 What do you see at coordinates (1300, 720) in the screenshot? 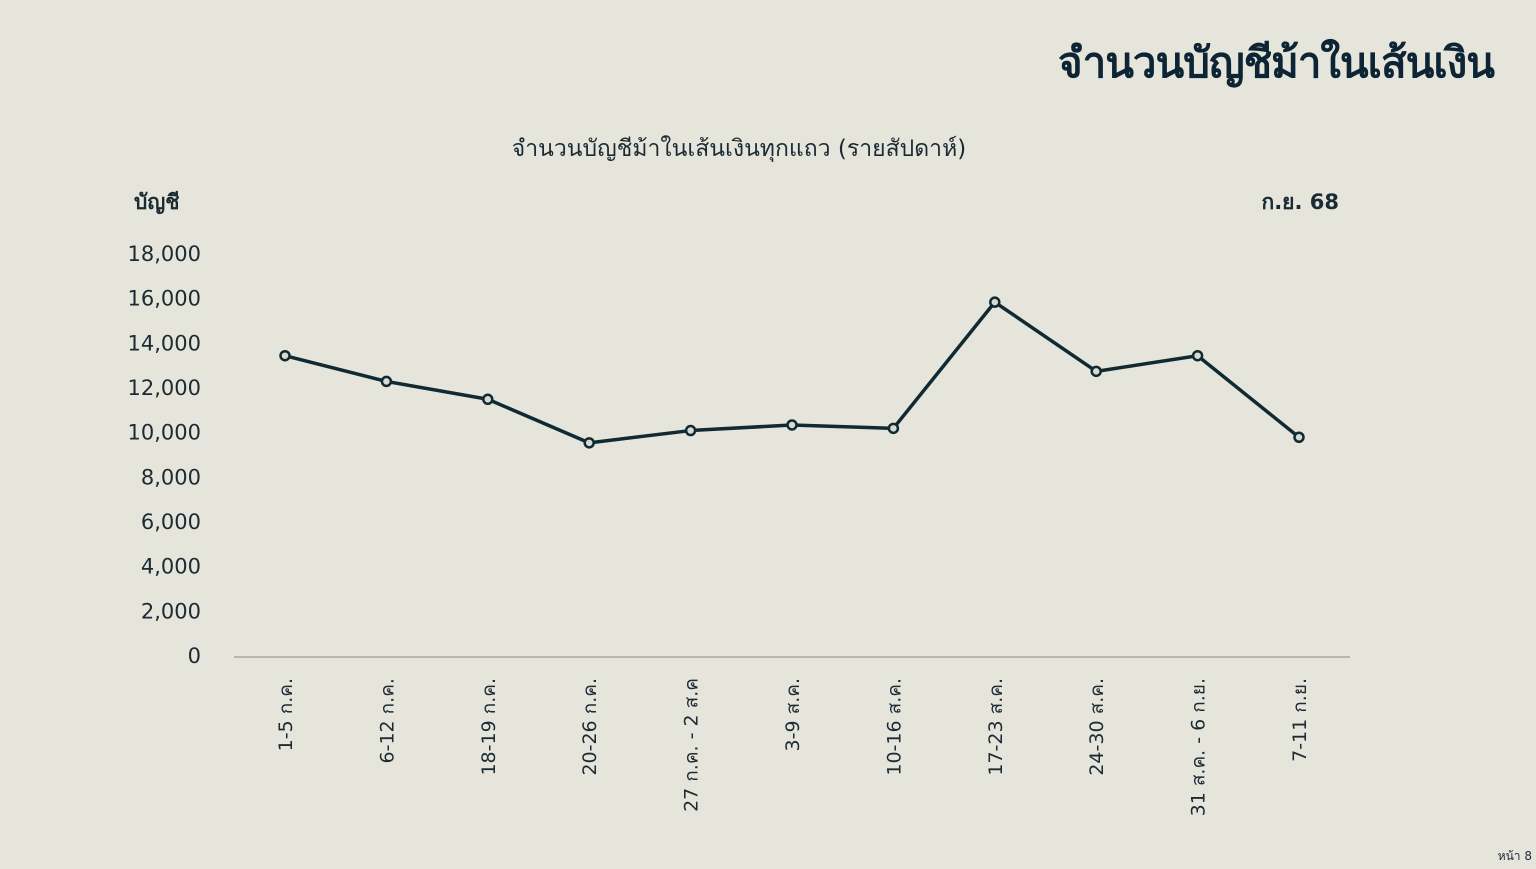
I see `x-tick-label: 7-11 ก.ย.` at bounding box center [1300, 720].